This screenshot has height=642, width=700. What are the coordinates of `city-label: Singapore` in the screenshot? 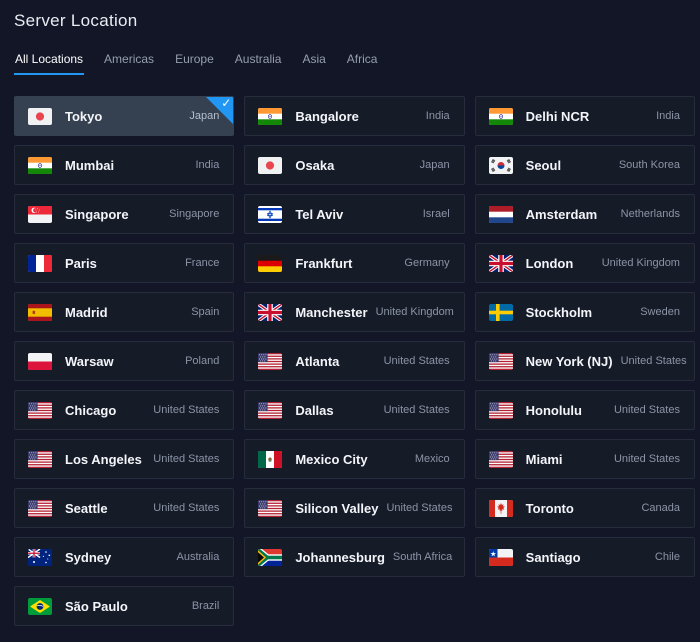 It's located at (97, 214).